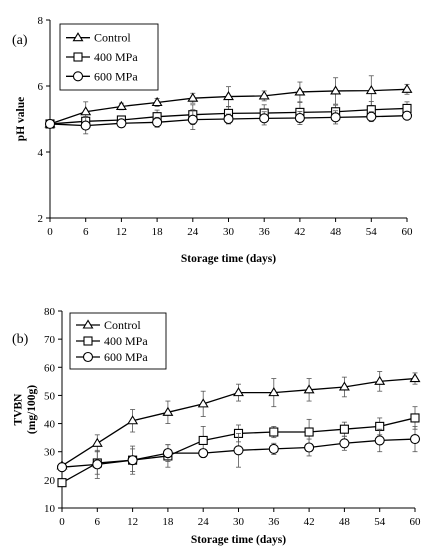 This screenshot has height=550, width=433. I want to click on series-circle, so click(228, 122).